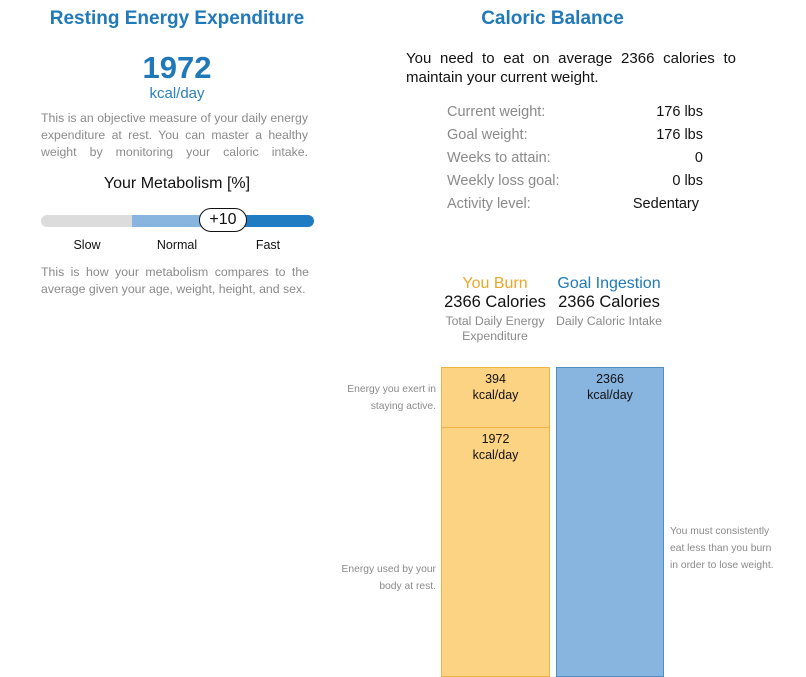  Describe the element at coordinates (495, 283) in the screenshot. I see `burn-title: You Burn` at that location.